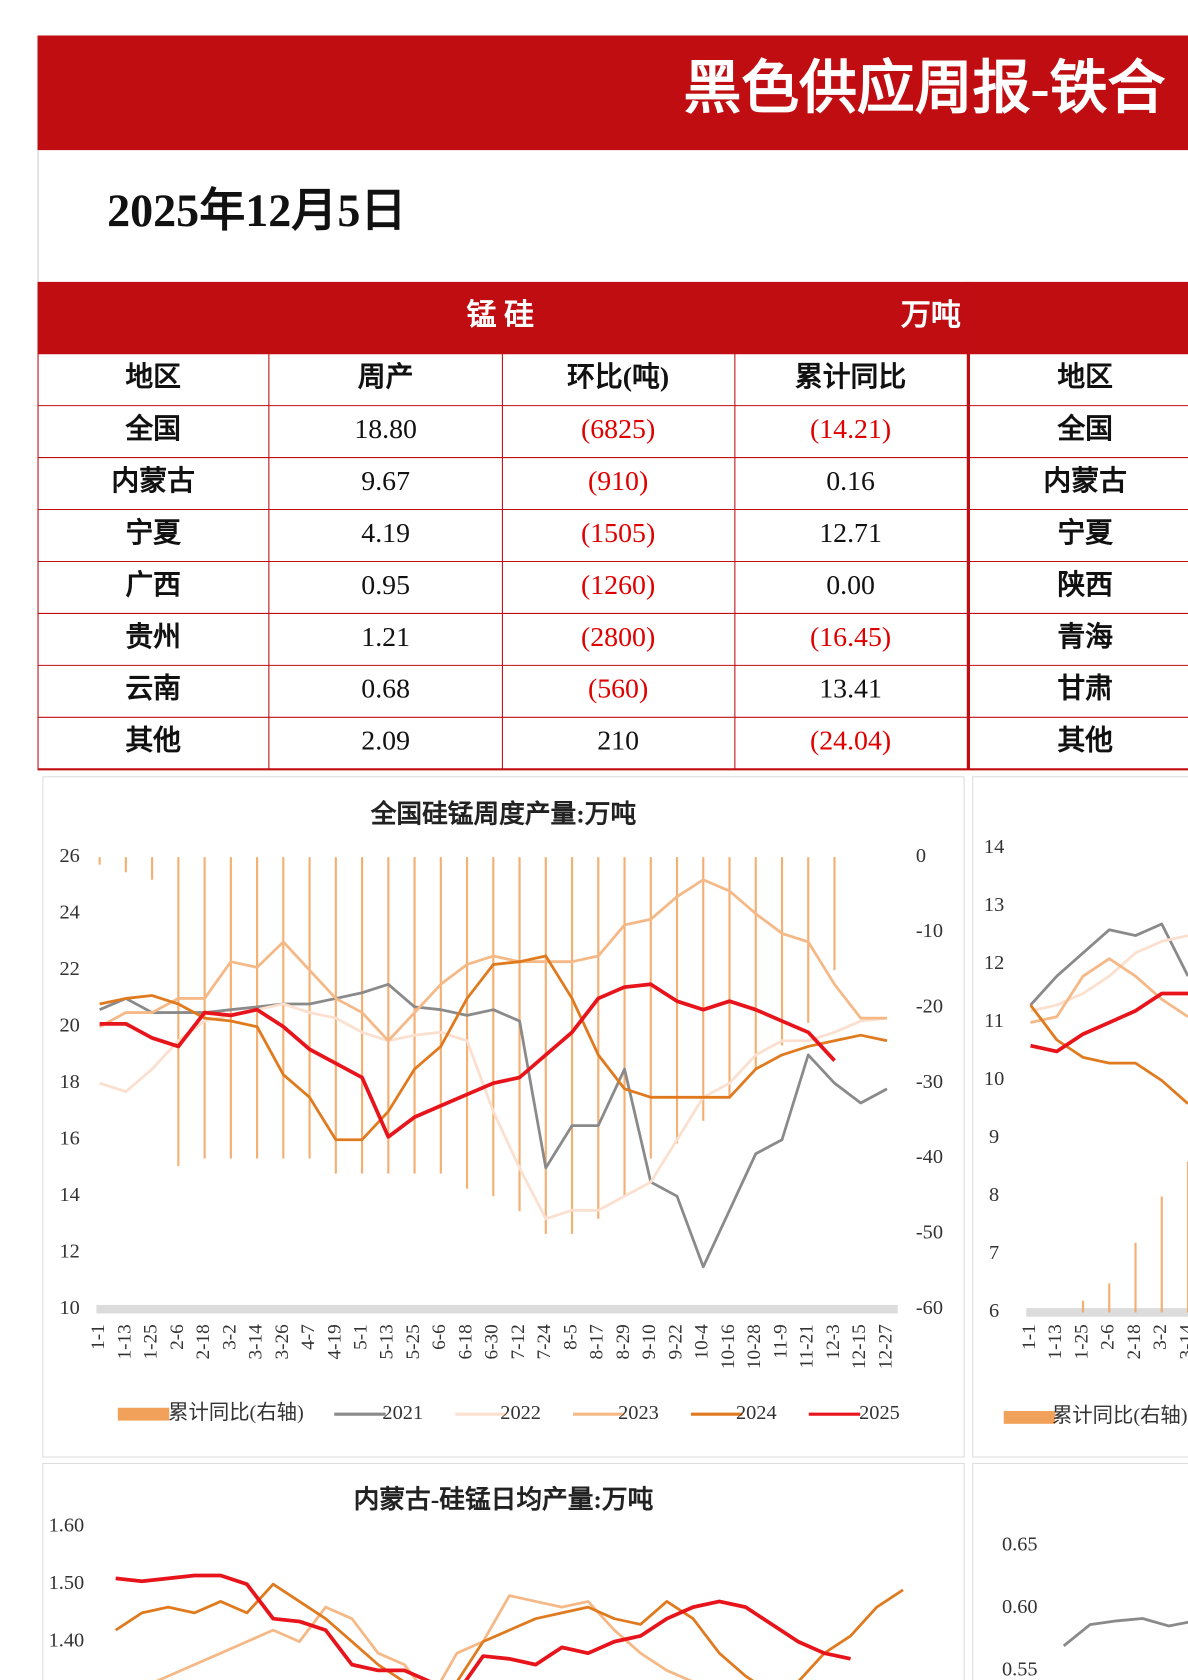 The image size is (1188, 1680). Describe the element at coordinates (153, 532) in the screenshot. I see `table-cell: 宁夏` at that location.